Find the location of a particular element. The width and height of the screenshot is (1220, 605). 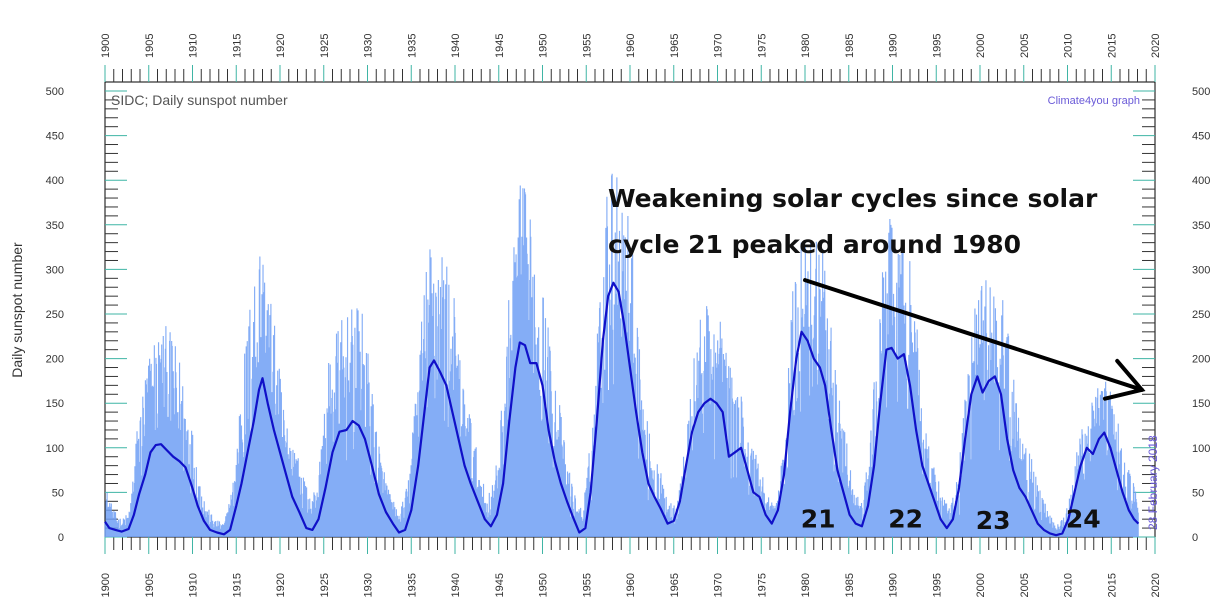

y-tick-label-right: 150 is located at coordinates (1201, 404).